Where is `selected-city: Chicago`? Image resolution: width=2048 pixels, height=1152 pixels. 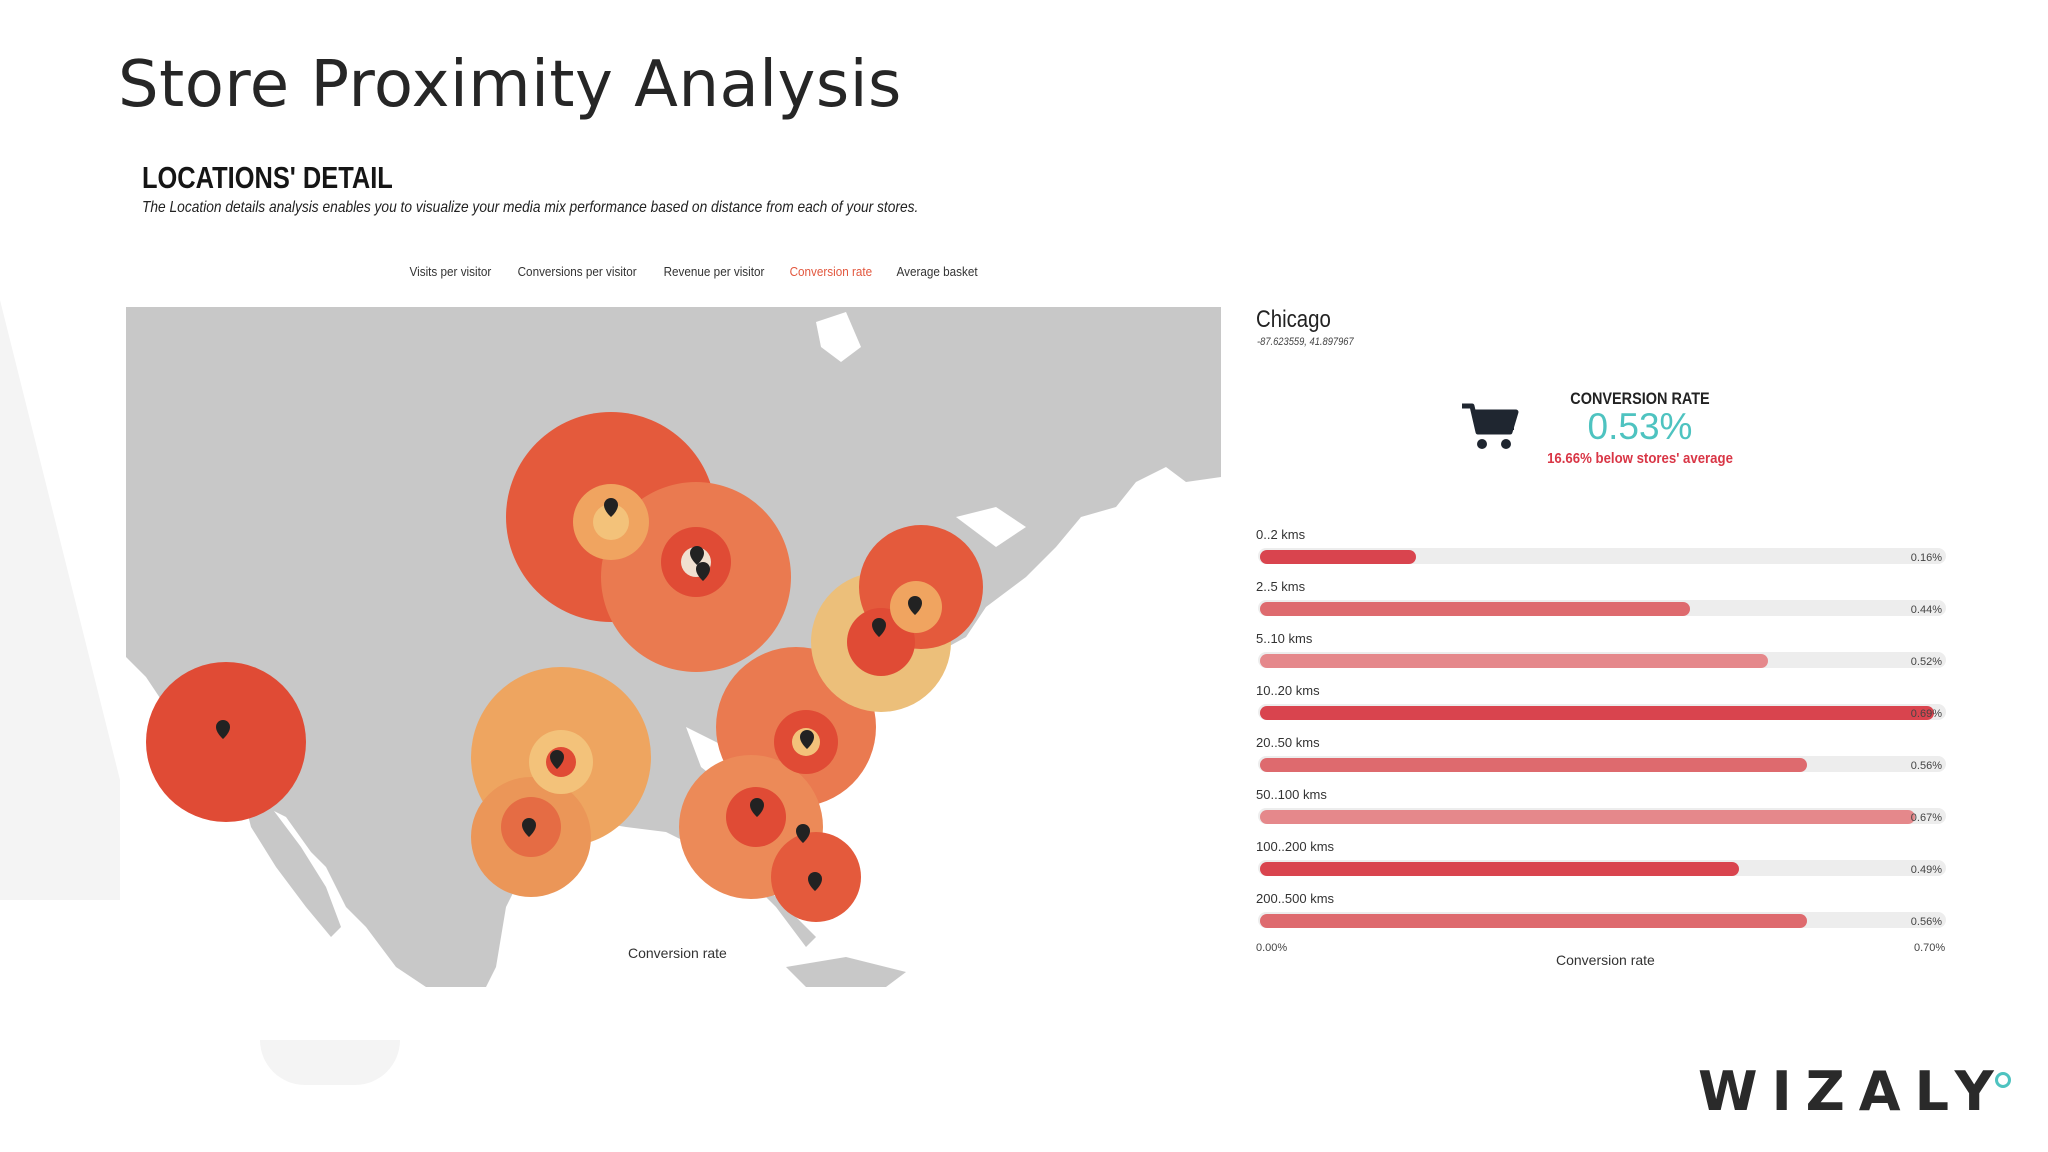 selected-city: Chicago is located at coordinates (1293, 319).